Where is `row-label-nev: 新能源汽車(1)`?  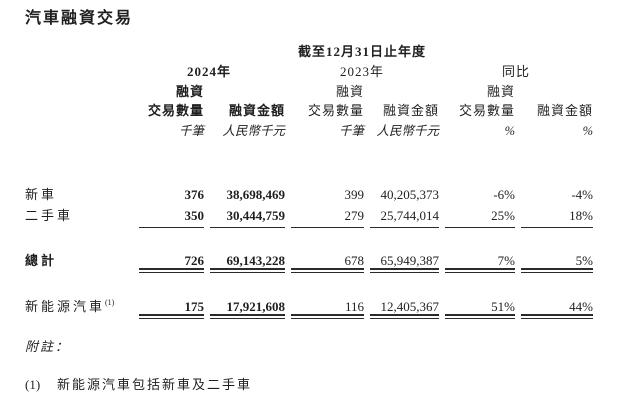
row-label-nev: 新能源汽車(1) is located at coordinates (79, 306).